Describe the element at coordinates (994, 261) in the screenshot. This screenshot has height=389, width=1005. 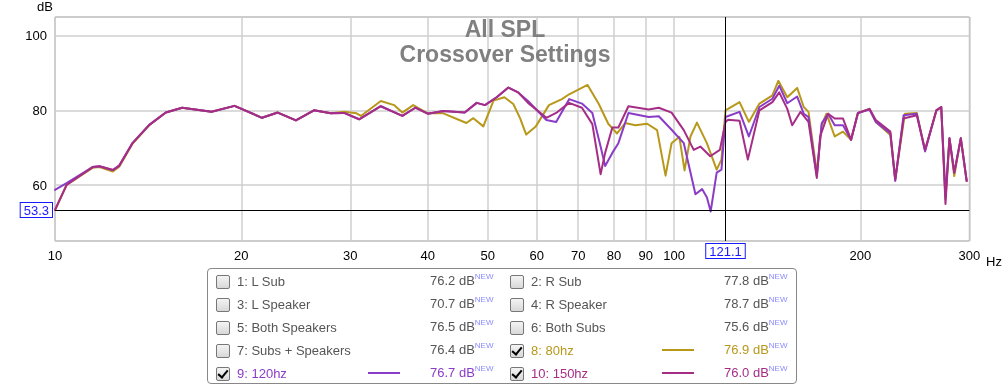
I see `x-axis-title: Hz` at that location.